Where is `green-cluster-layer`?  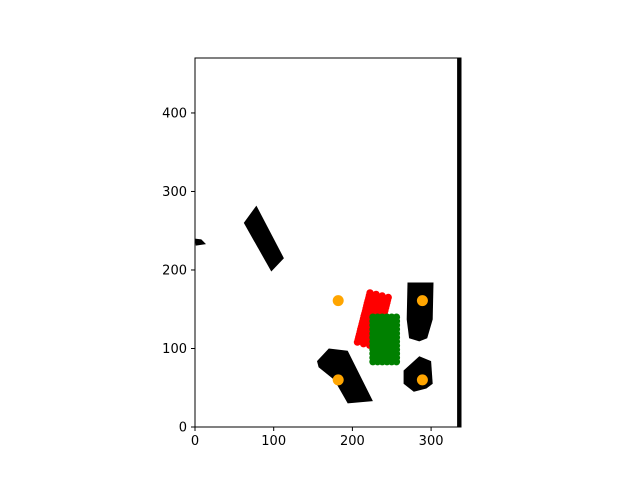
green-cluster-layer is located at coordinates (385, 339).